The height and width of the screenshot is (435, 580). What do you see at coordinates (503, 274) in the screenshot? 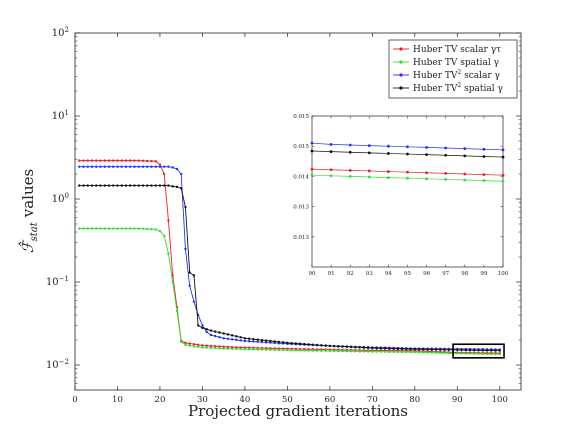
I see `inset-x-tick-label: 100` at bounding box center [503, 274].